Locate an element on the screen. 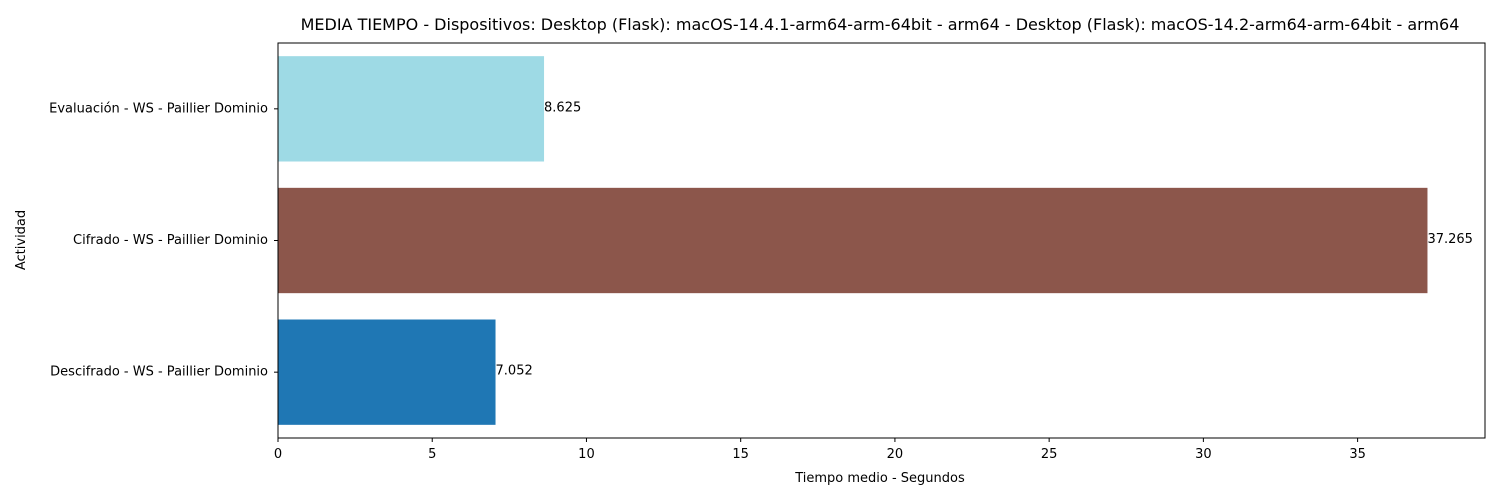  x-tick-label-1: 0 is located at coordinates (278, 454).